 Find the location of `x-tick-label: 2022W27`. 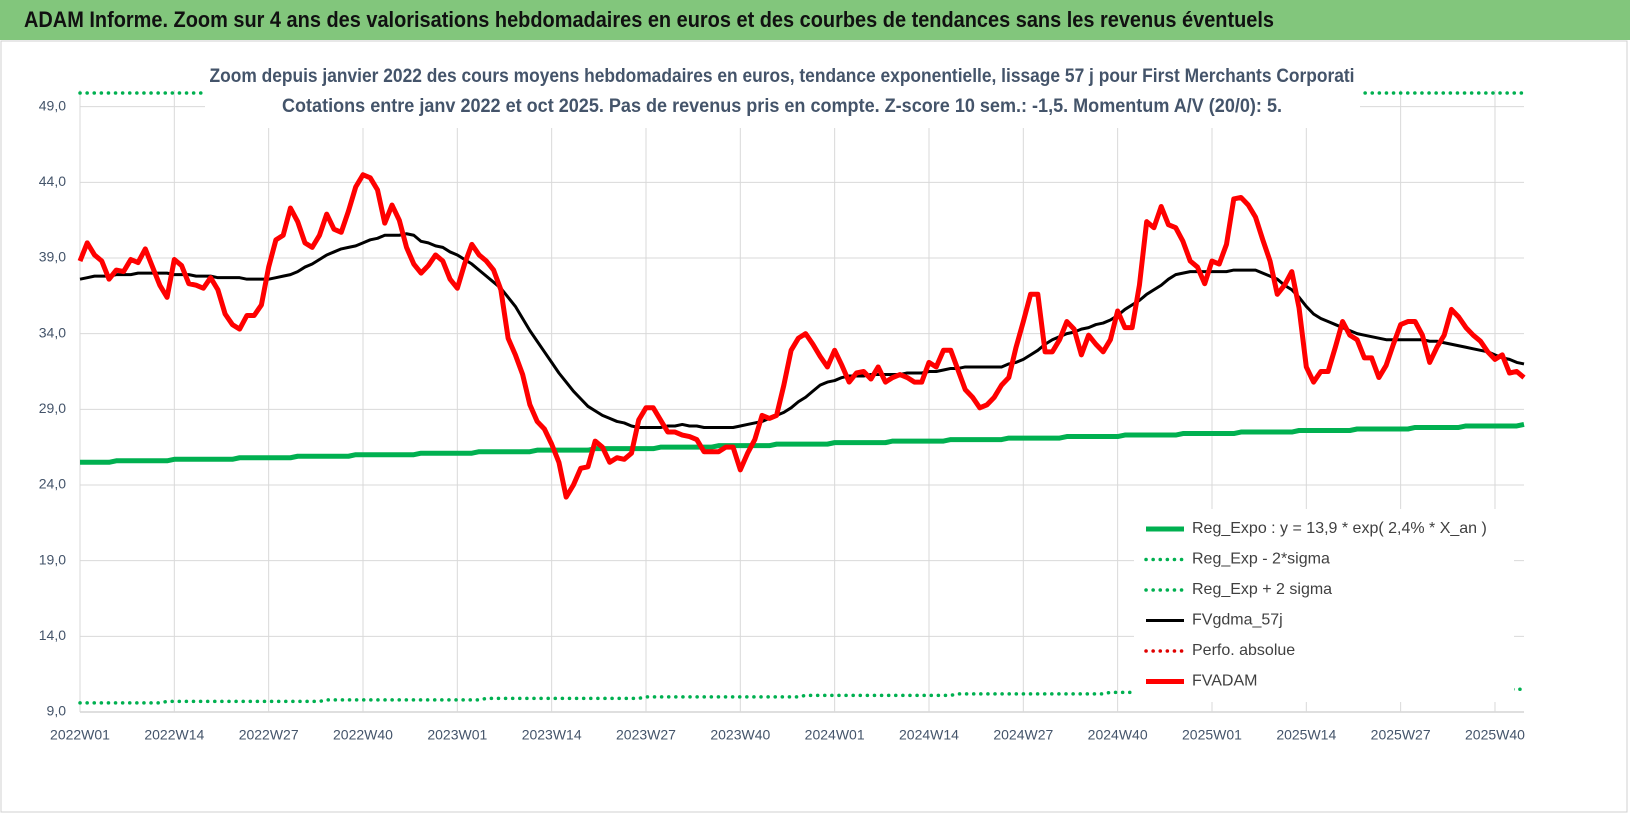

x-tick-label: 2022W27 is located at coordinates (269, 735).